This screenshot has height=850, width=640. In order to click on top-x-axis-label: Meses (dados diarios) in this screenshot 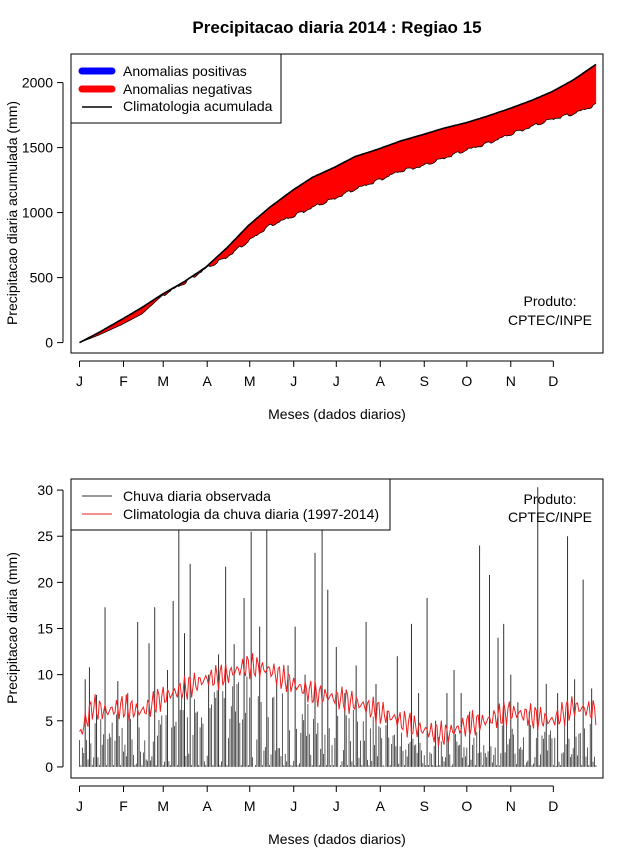, I will do `click(337, 414)`.